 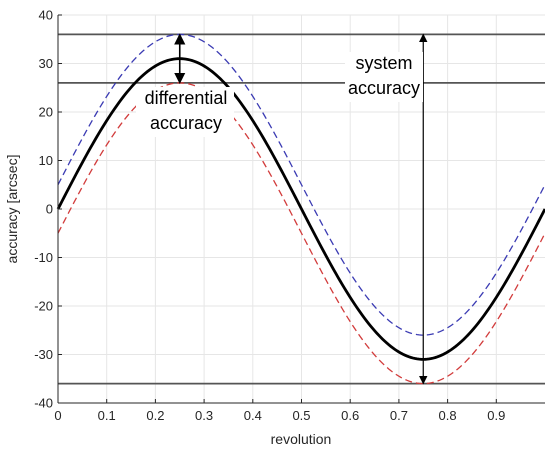 What do you see at coordinates (301, 415) in the screenshot?
I see `x-tick-label-5: 0.5` at bounding box center [301, 415].